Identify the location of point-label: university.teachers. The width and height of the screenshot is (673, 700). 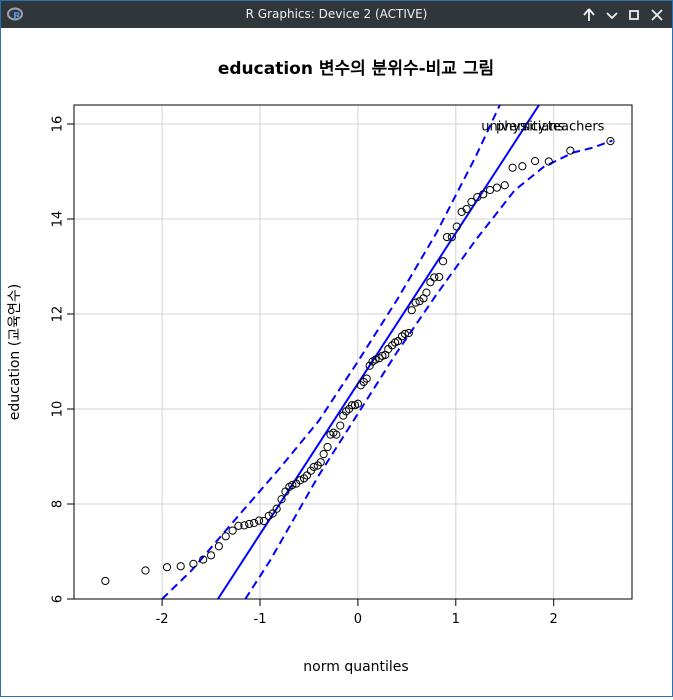
(542, 126).